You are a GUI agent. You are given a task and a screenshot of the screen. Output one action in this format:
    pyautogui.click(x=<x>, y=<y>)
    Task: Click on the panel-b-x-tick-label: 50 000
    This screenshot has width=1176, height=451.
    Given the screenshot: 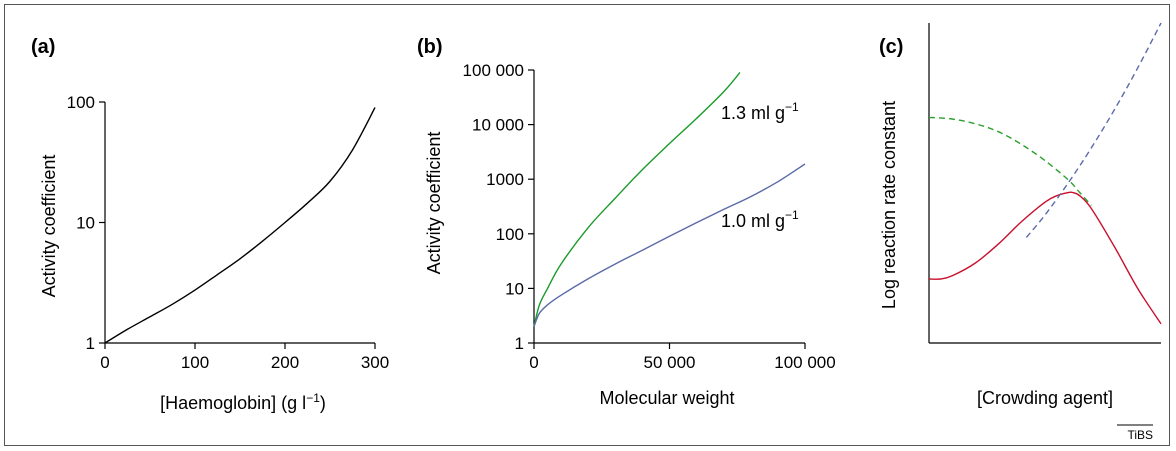 What is the action you would take?
    pyautogui.click(x=670, y=362)
    